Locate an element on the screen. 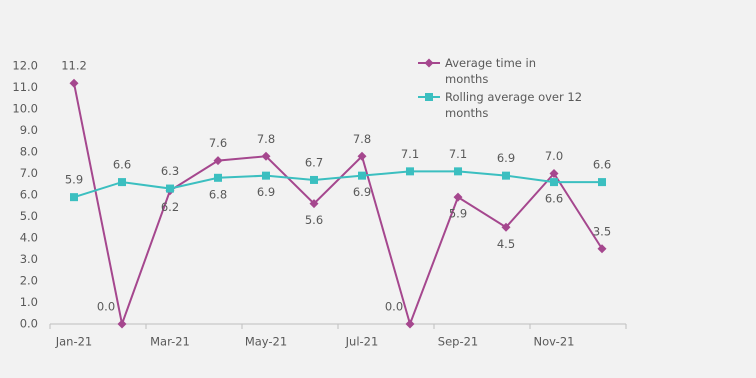 This screenshot has width=756, height=378. data-label: 5.6 is located at coordinates (314, 220).